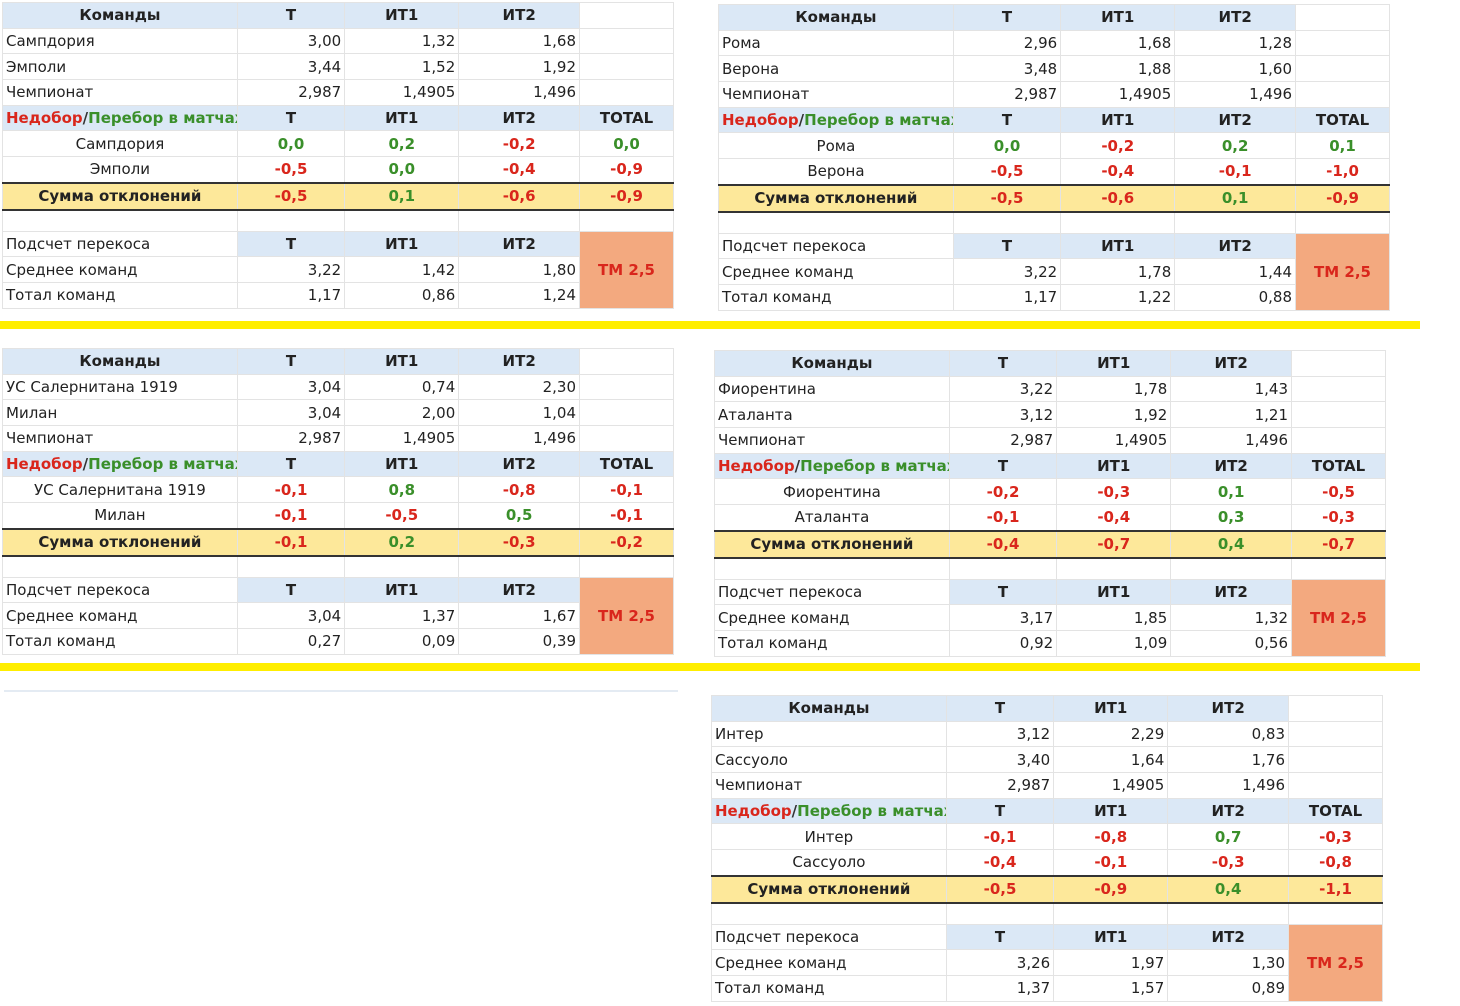 This screenshot has width=1460, height=1006. I want to click on average-row: Среднее команд 3,22 1,78 1,44, so click(1054, 271).